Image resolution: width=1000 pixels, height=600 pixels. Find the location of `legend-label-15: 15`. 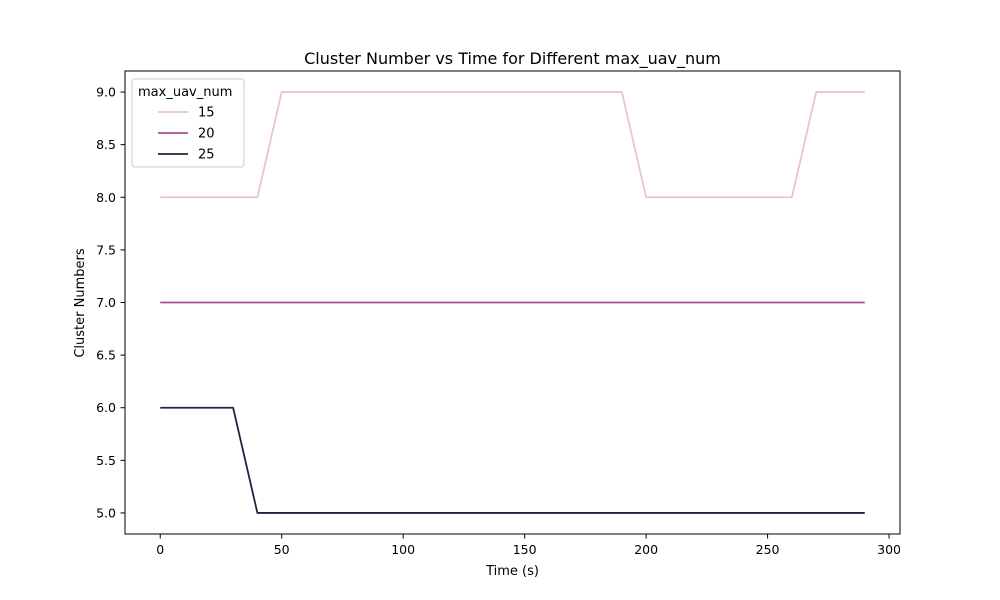

legend-label-15: 15 is located at coordinates (206, 113).